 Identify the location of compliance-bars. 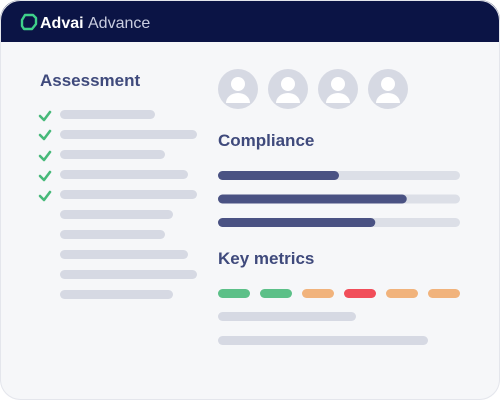
(339, 199).